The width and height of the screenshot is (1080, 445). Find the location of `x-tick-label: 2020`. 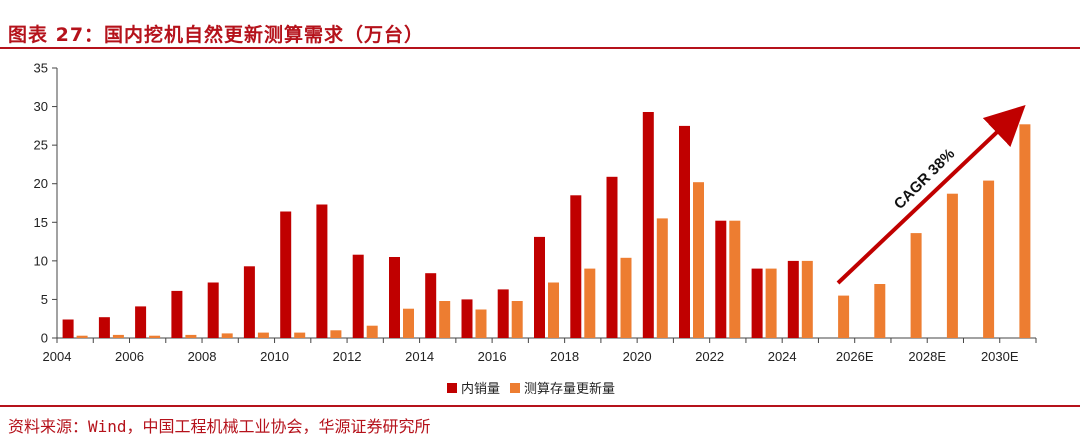

x-tick-label: 2020 is located at coordinates (637, 356).